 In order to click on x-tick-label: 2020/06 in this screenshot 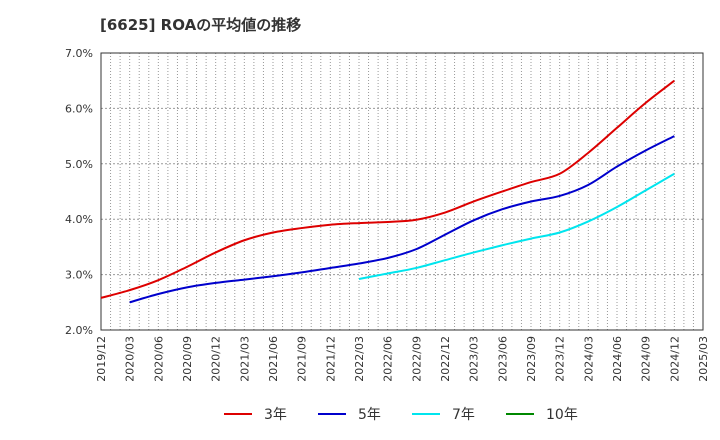, I will do `click(158, 359)`.